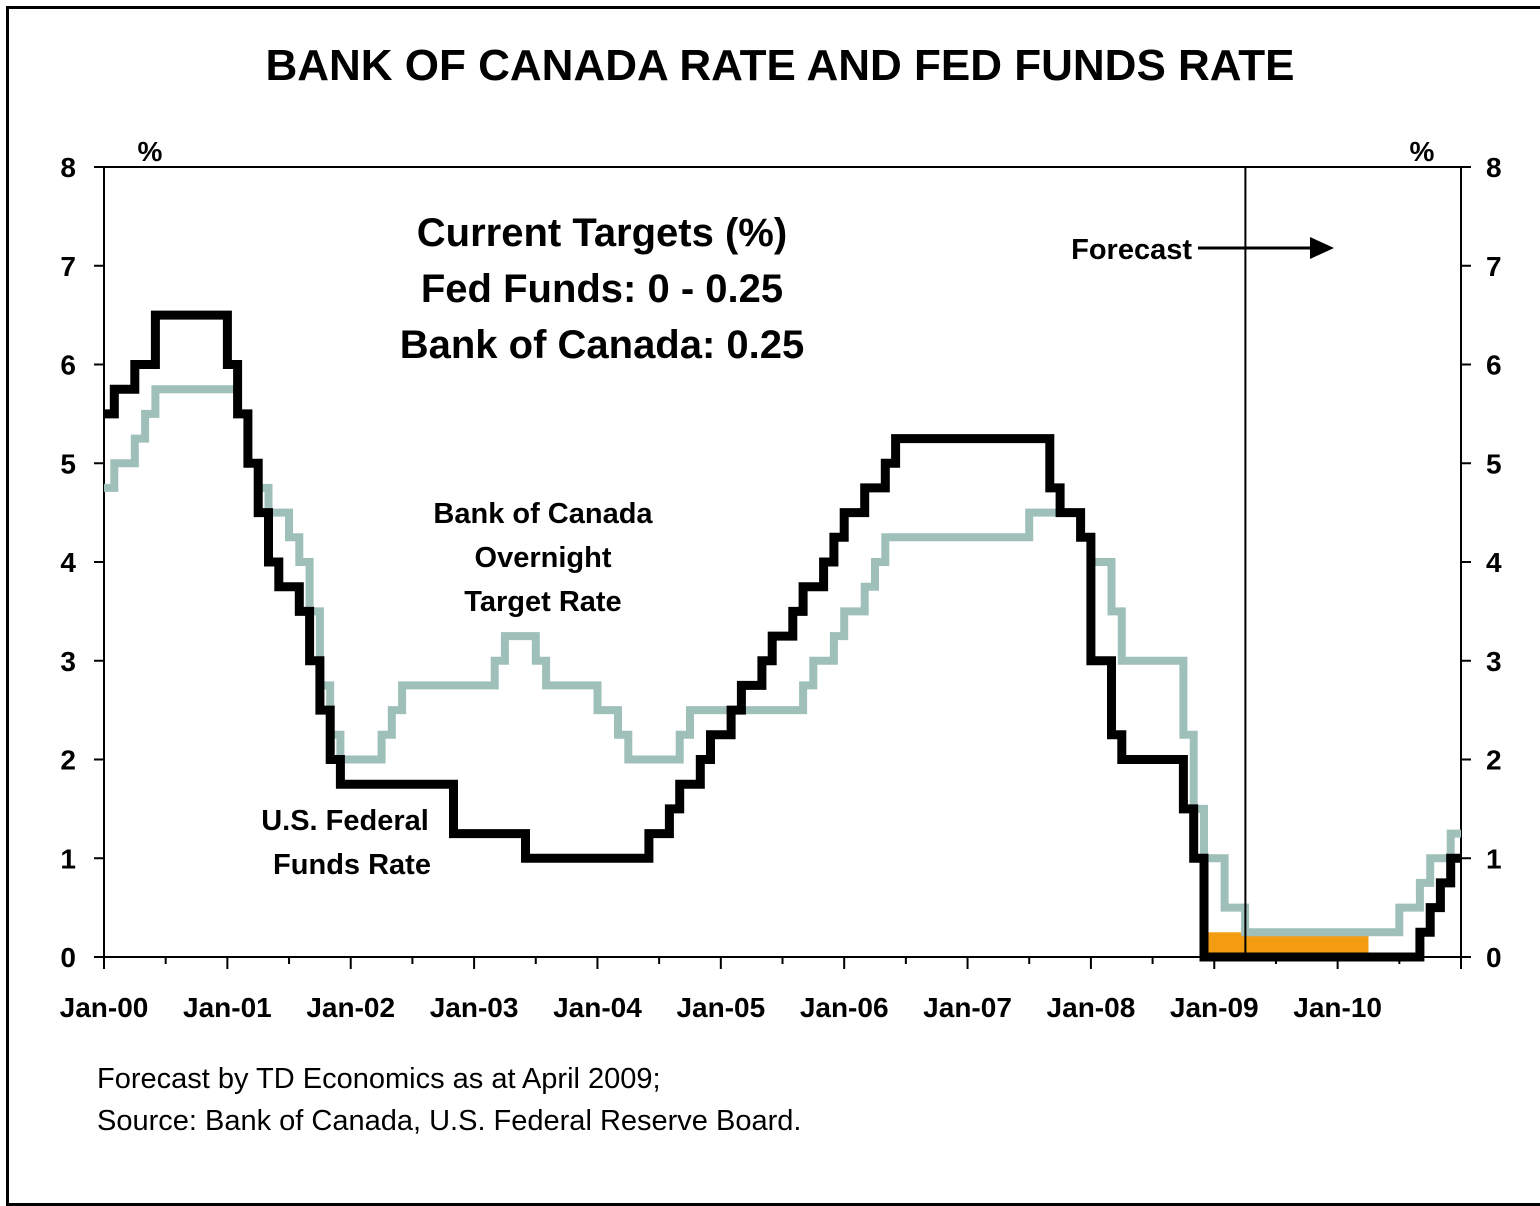 The height and width of the screenshot is (1206, 1540). What do you see at coordinates (68, 760) in the screenshot?
I see `left-y-tick-label: 2` at bounding box center [68, 760].